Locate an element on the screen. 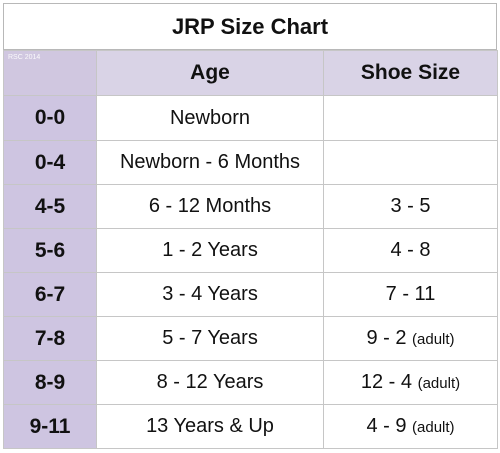  table-row: 7-8 5 - 7 Years 9 - 2 (adult) is located at coordinates (250, 338).